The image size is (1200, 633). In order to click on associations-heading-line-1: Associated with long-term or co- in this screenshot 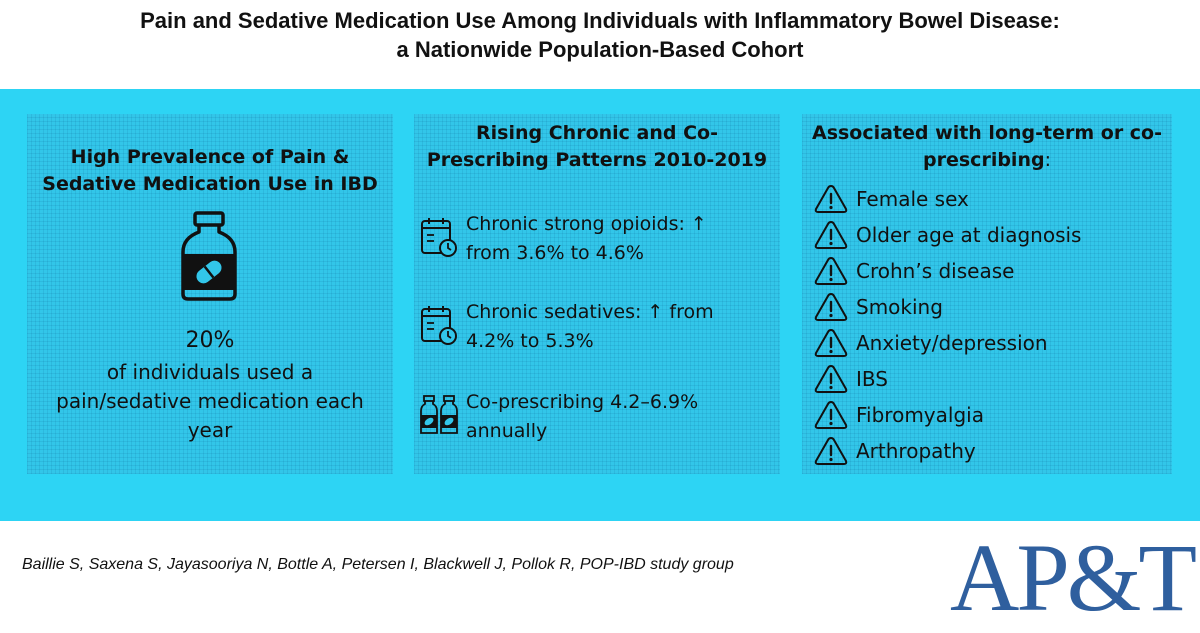, I will do `click(986, 133)`.